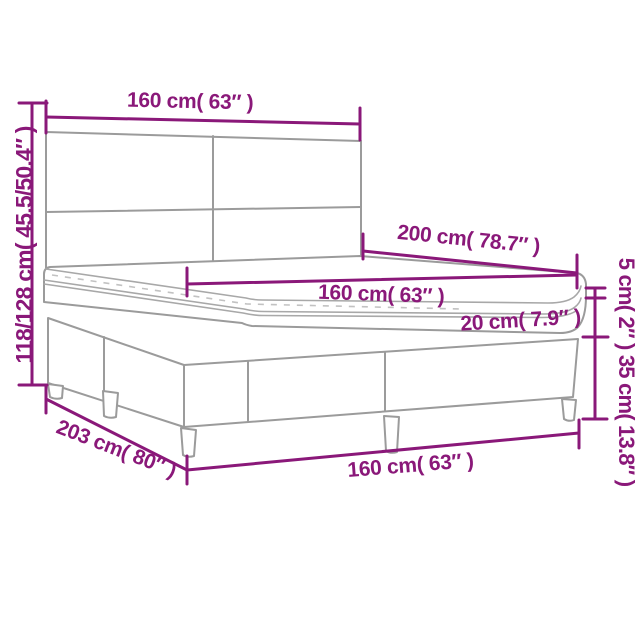  What do you see at coordinates (569, 410) in the screenshot?
I see `foot-front-right` at bounding box center [569, 410].